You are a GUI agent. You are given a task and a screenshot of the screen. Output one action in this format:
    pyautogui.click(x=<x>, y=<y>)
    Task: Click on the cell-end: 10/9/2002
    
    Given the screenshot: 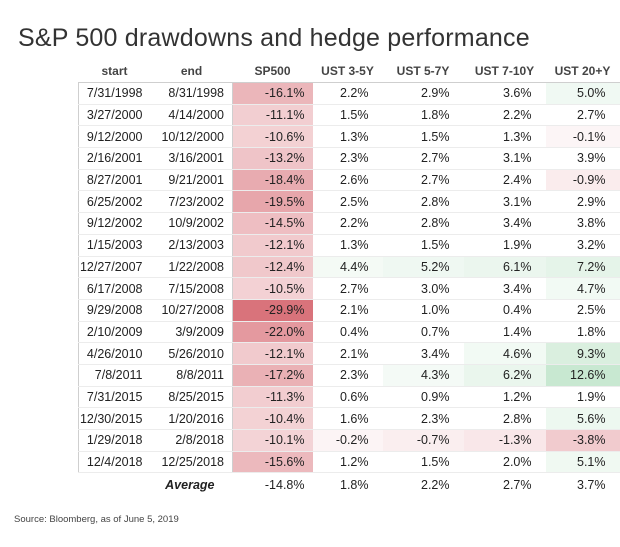 What is the action you would take?
    pyautogui.click(x=191, y=223)
    